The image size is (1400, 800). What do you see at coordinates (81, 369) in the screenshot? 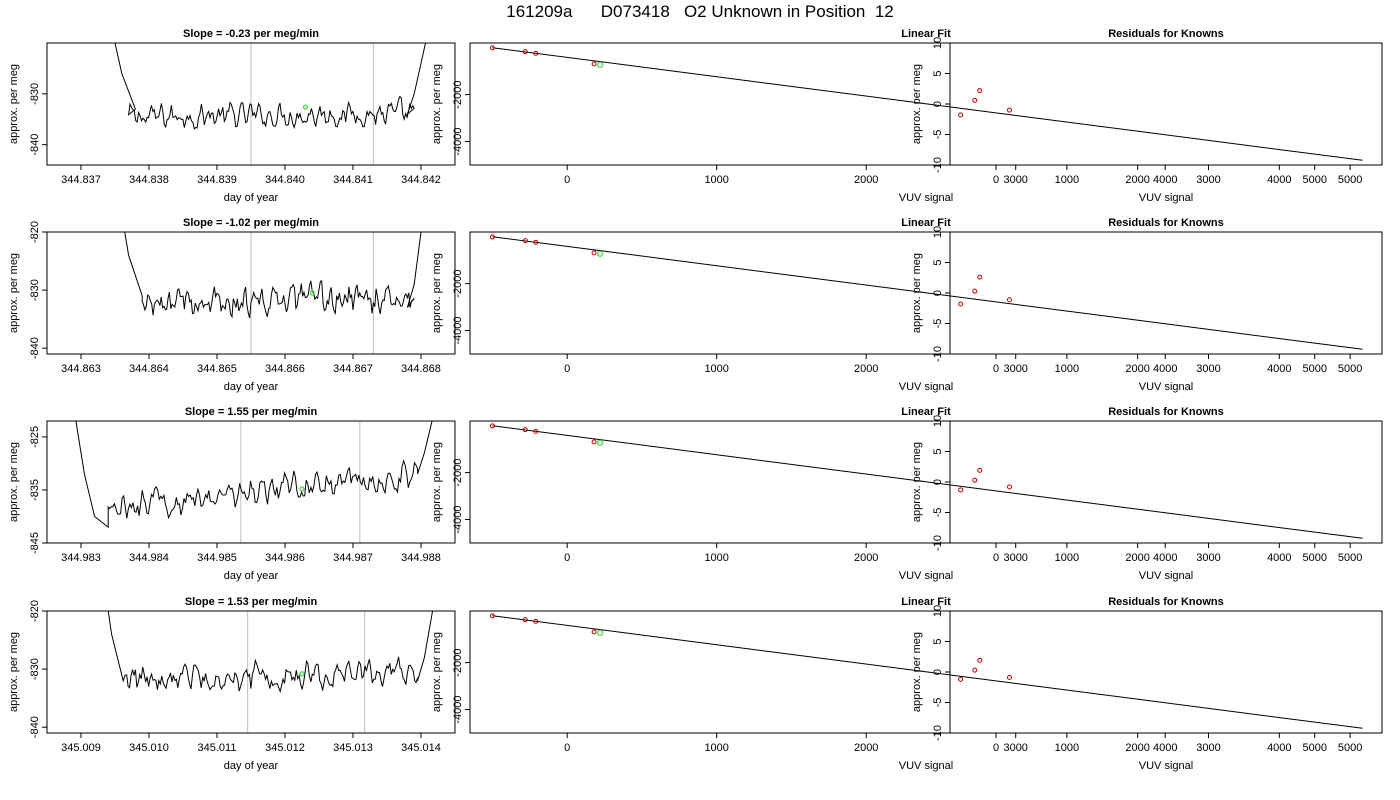
I see `x-tick-label: 344.863` at bounding box center [81, 369].